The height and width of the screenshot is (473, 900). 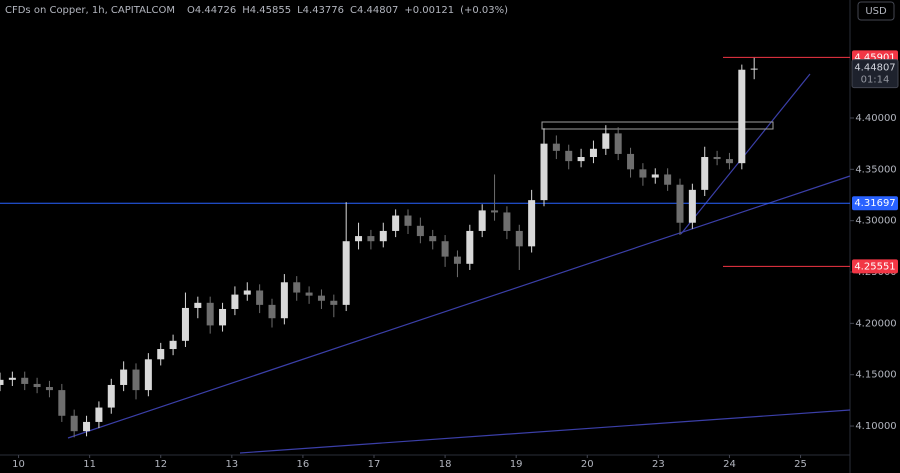 What do you see at coordinates (875, 426) in the screenshot?
I see `y-tick-label: 4.10000` at bounding box center [875, 426].